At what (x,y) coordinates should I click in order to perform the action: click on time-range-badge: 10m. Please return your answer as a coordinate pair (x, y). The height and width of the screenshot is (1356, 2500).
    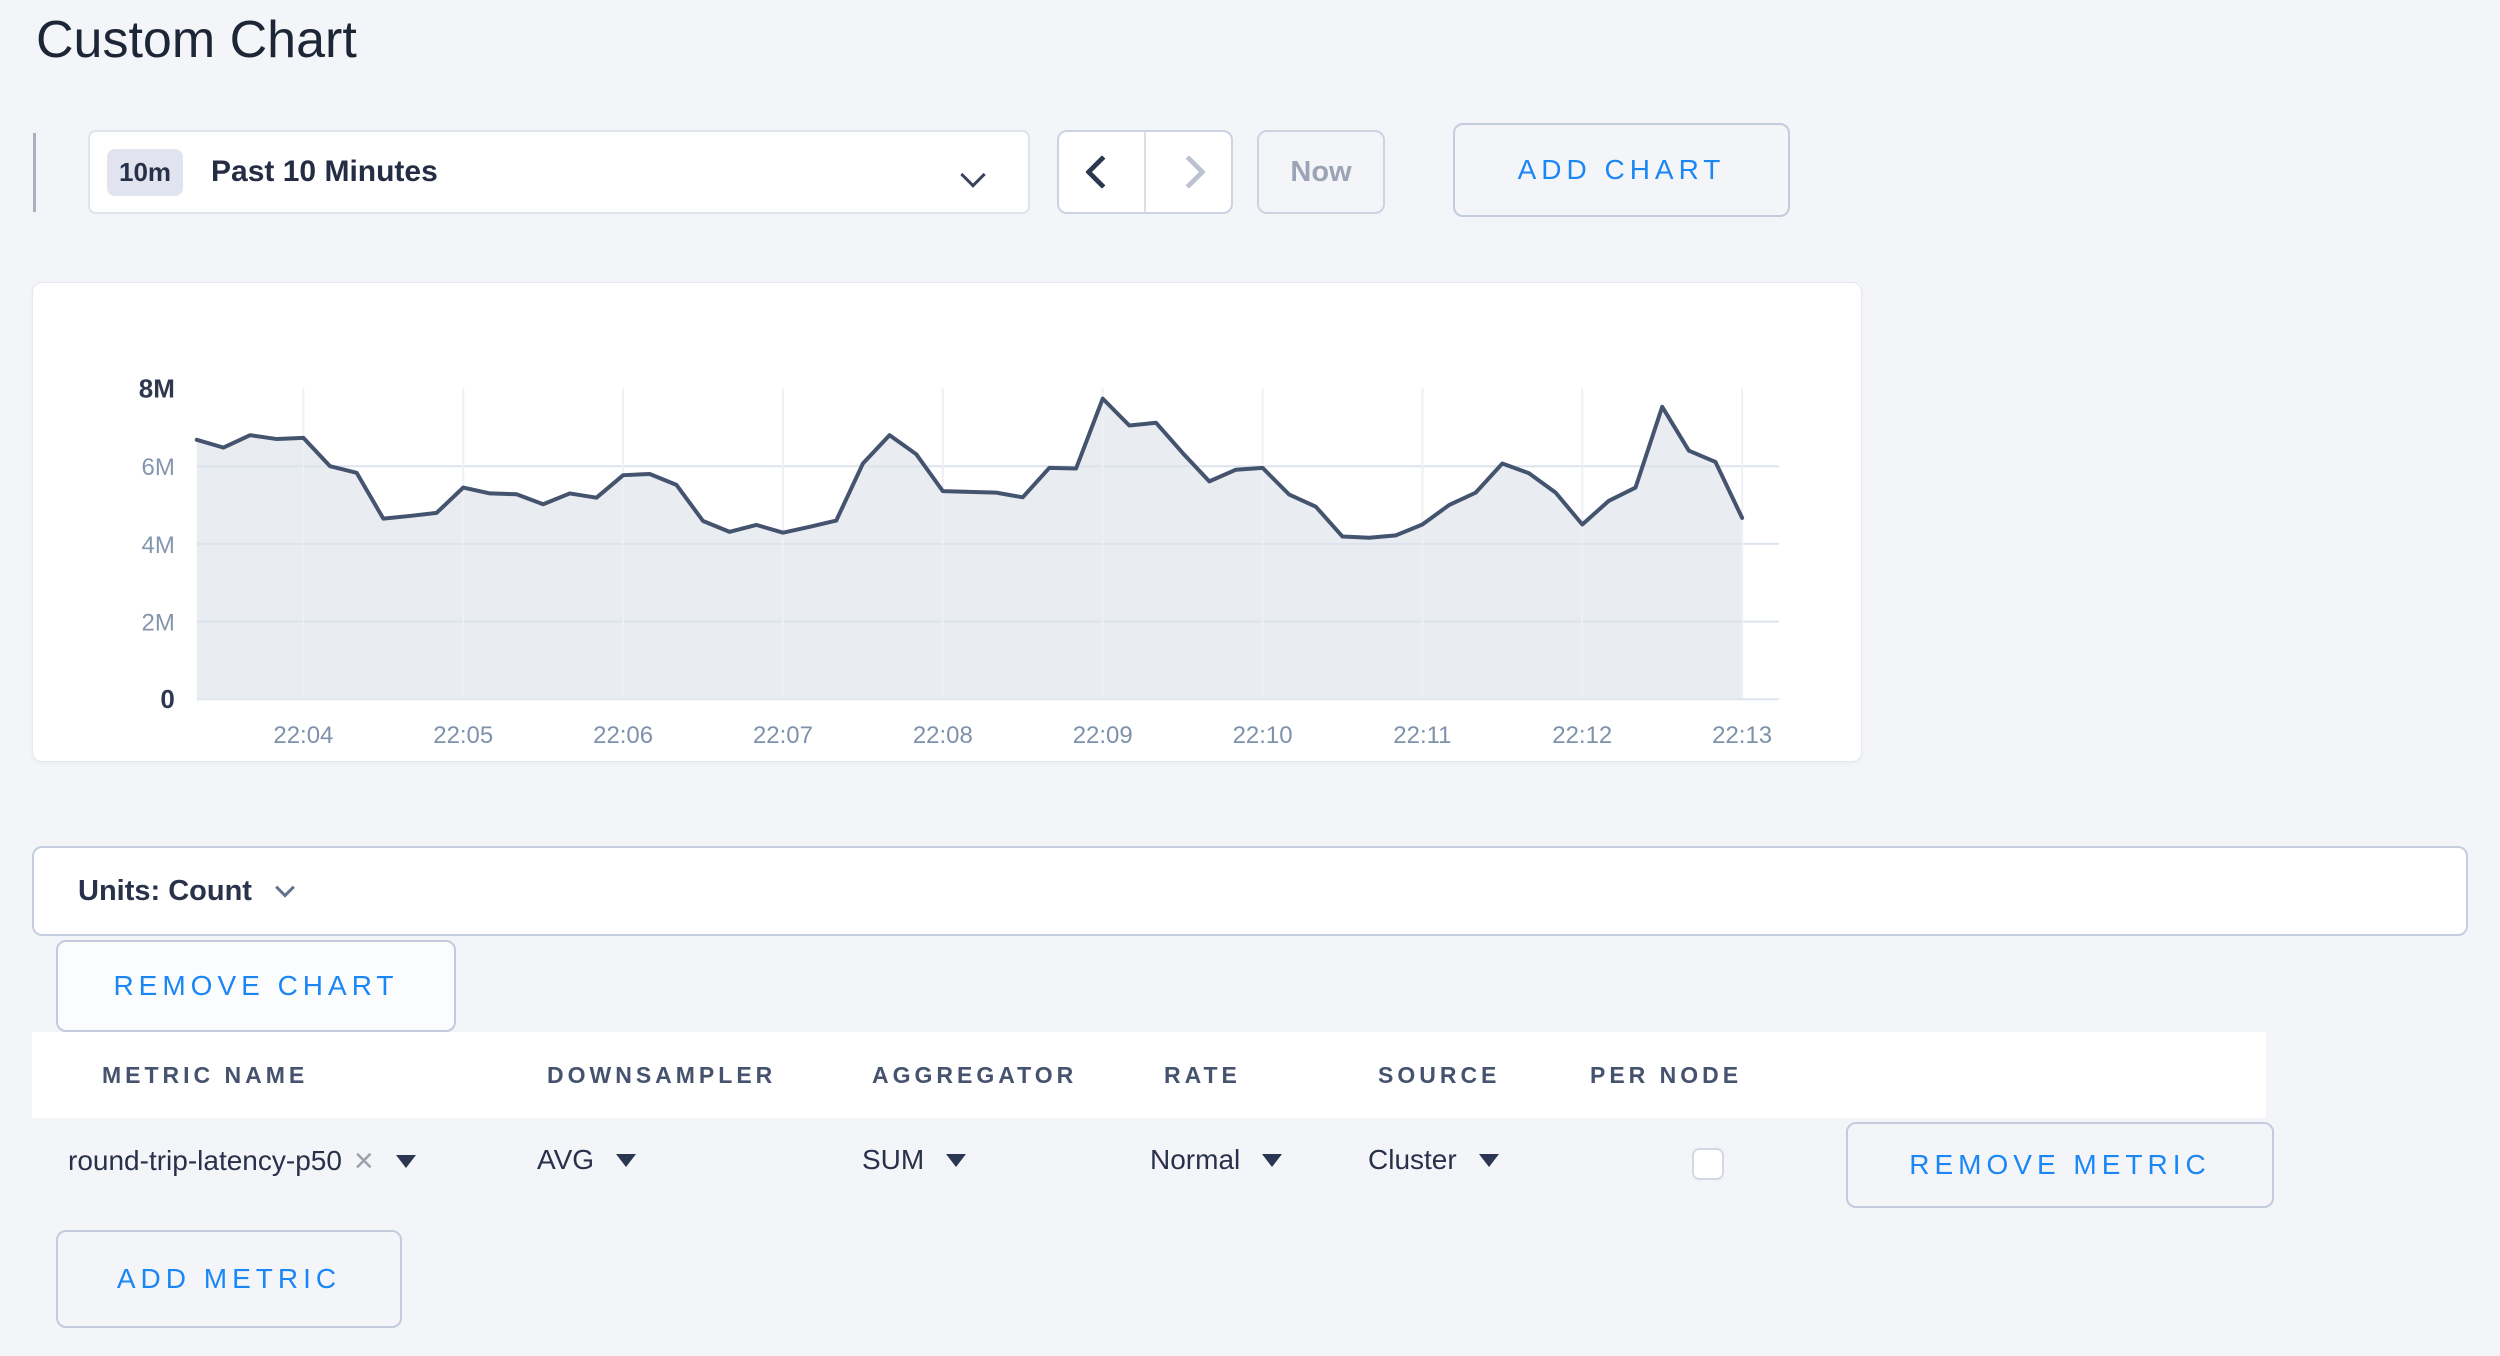
    Looking at the image, I should click on (145, 172).